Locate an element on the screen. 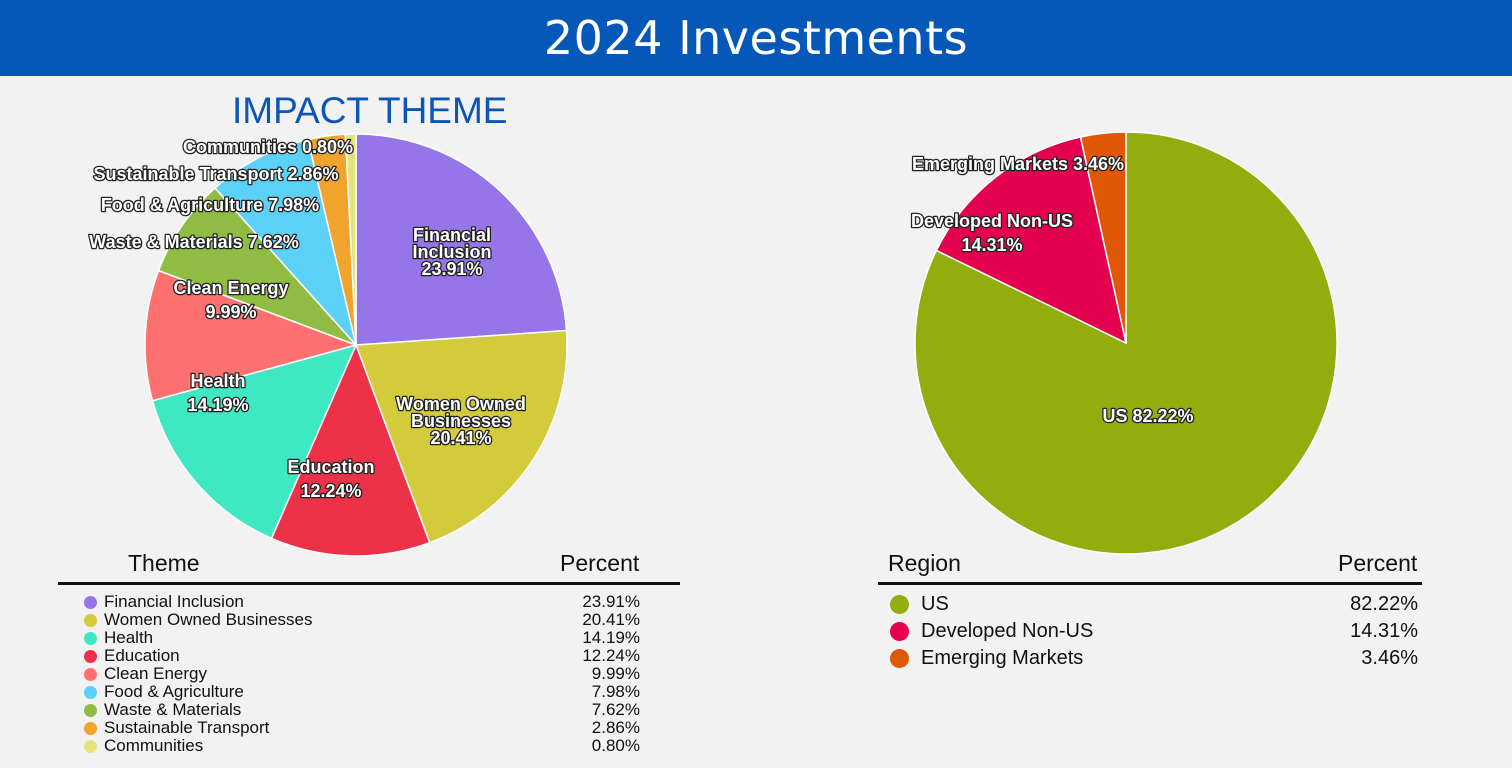  theme-chart-title: IMPACT THEME is located at coordinates (370, 110).